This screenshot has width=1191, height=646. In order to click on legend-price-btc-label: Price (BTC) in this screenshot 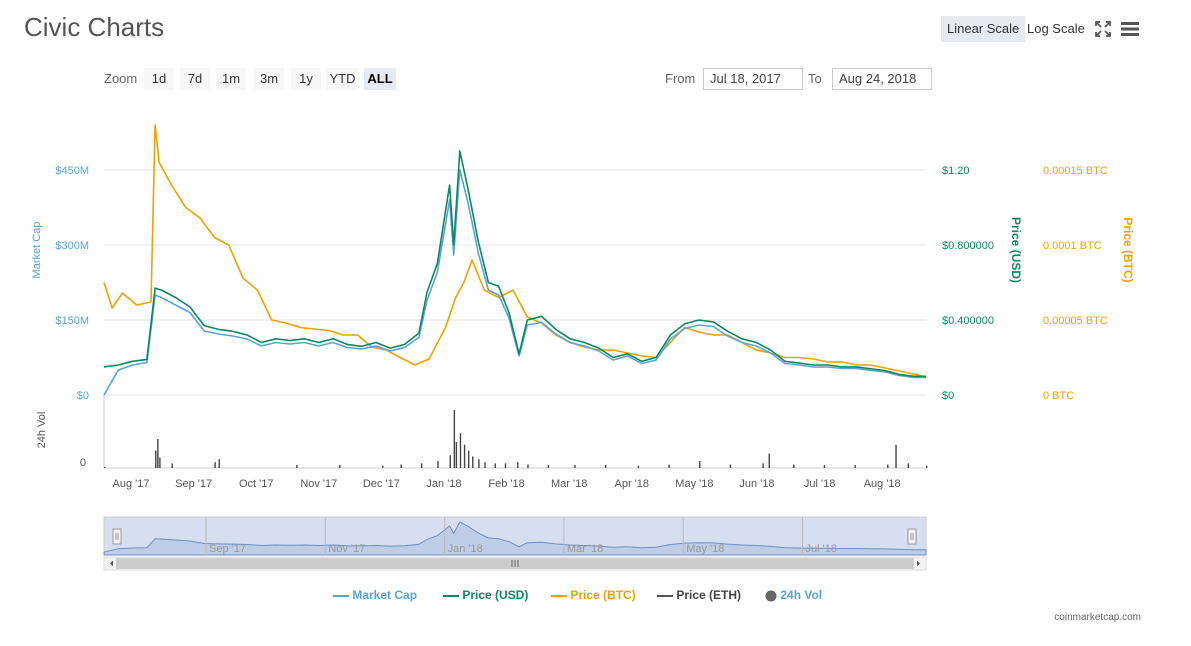, I will do `click(603, 595)`.